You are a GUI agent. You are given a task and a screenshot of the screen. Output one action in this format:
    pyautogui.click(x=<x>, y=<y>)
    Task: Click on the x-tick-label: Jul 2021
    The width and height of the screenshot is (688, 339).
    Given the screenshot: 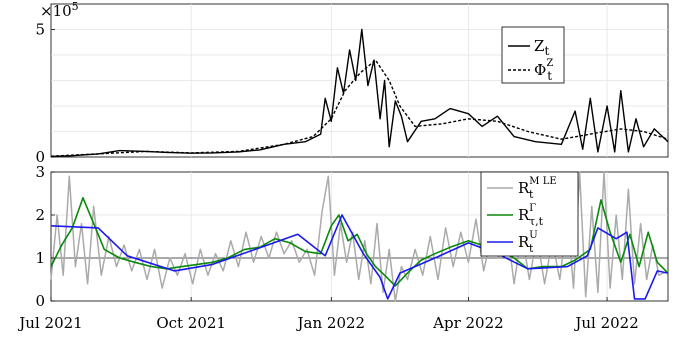 What is the action you would take?
    pyautogui.click(x=49, y=323)
    